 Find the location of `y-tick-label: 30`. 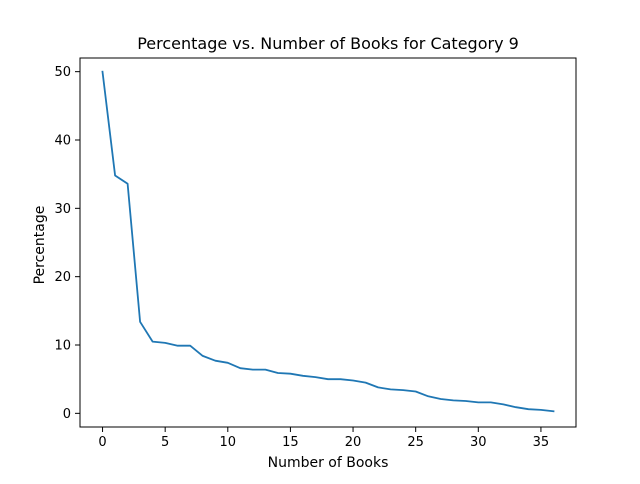

y-tick-label: 30 is located at coordinates (62, 209).